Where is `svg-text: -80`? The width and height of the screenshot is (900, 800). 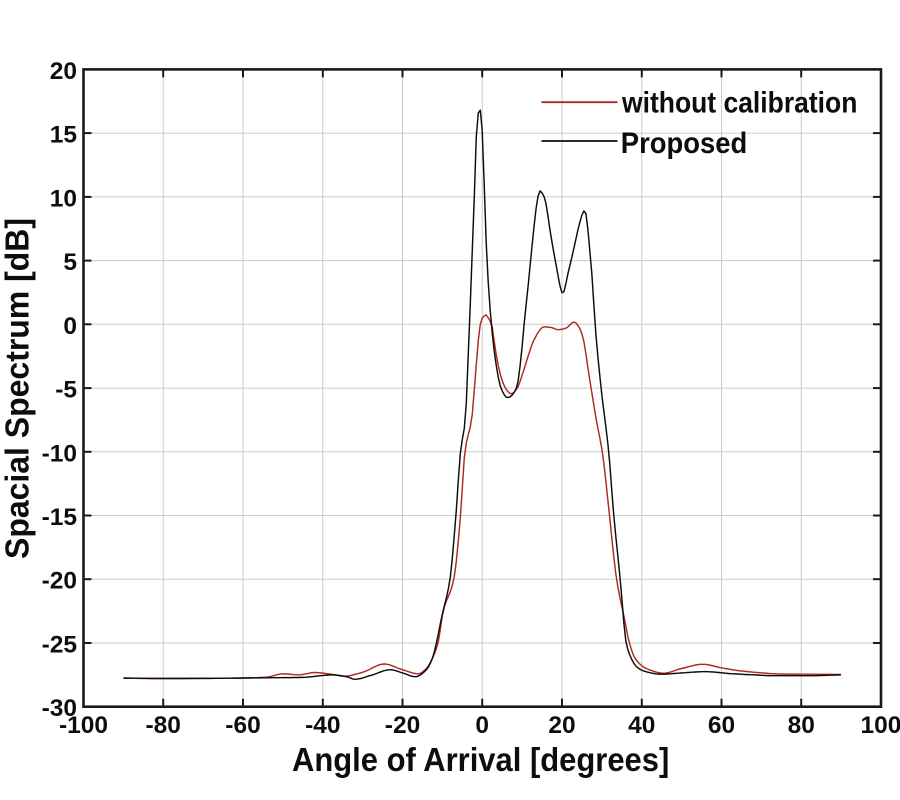 svg-text: -80 is located at coordinates (162, 725).